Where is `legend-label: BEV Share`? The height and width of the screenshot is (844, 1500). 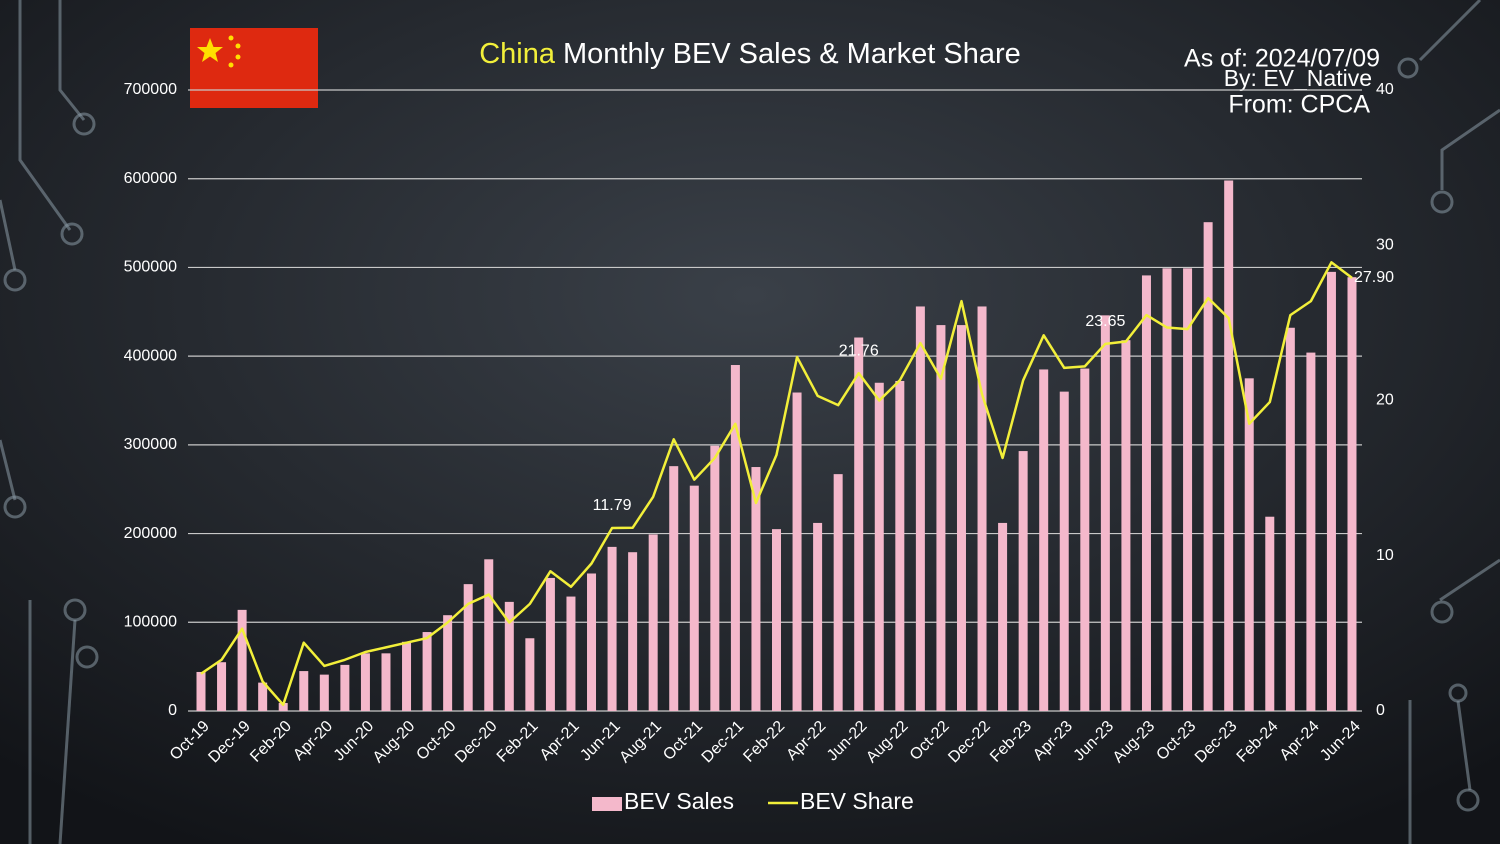 legend-label: BEV Share is located at coordinates (857, 801).